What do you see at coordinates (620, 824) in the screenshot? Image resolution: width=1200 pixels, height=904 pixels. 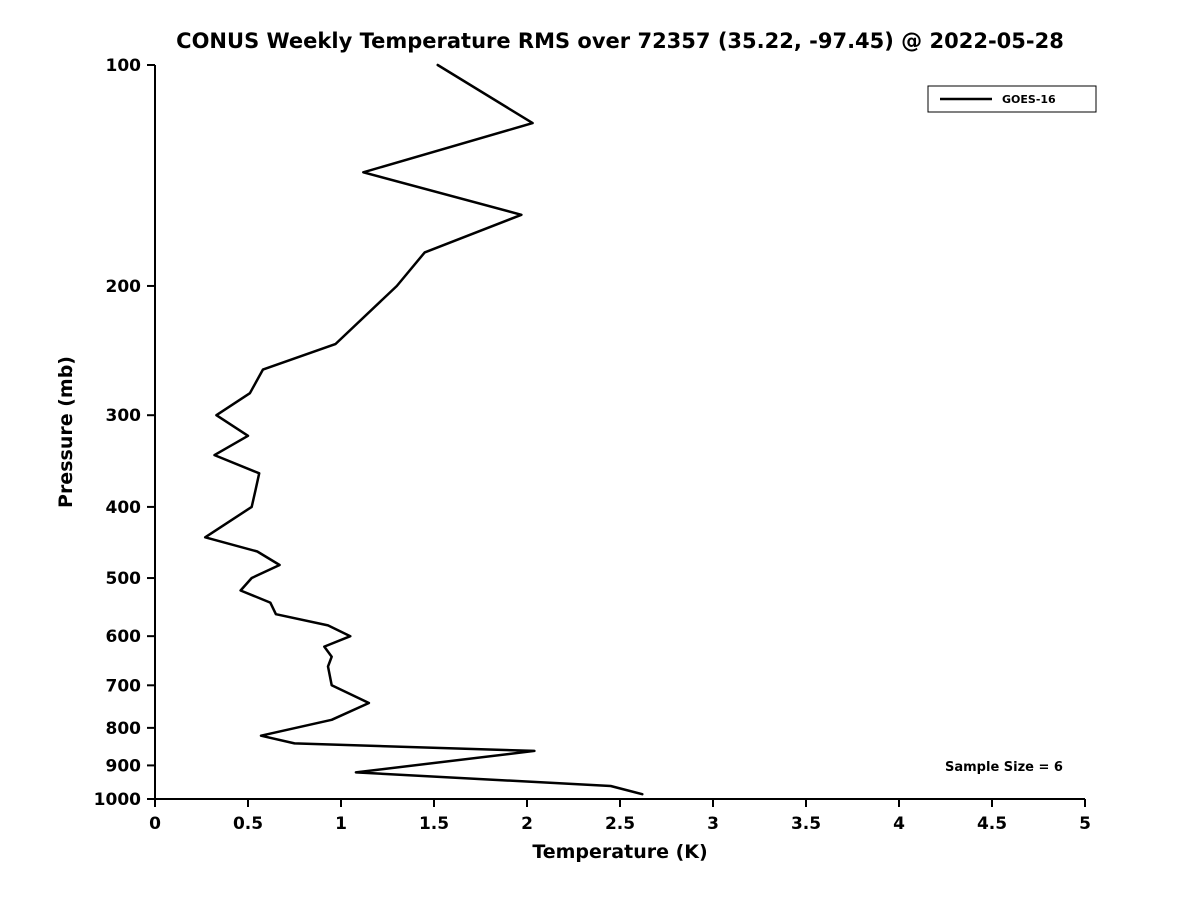 I see `x-tick-label: 2.5` at bounding box center [620, 824].